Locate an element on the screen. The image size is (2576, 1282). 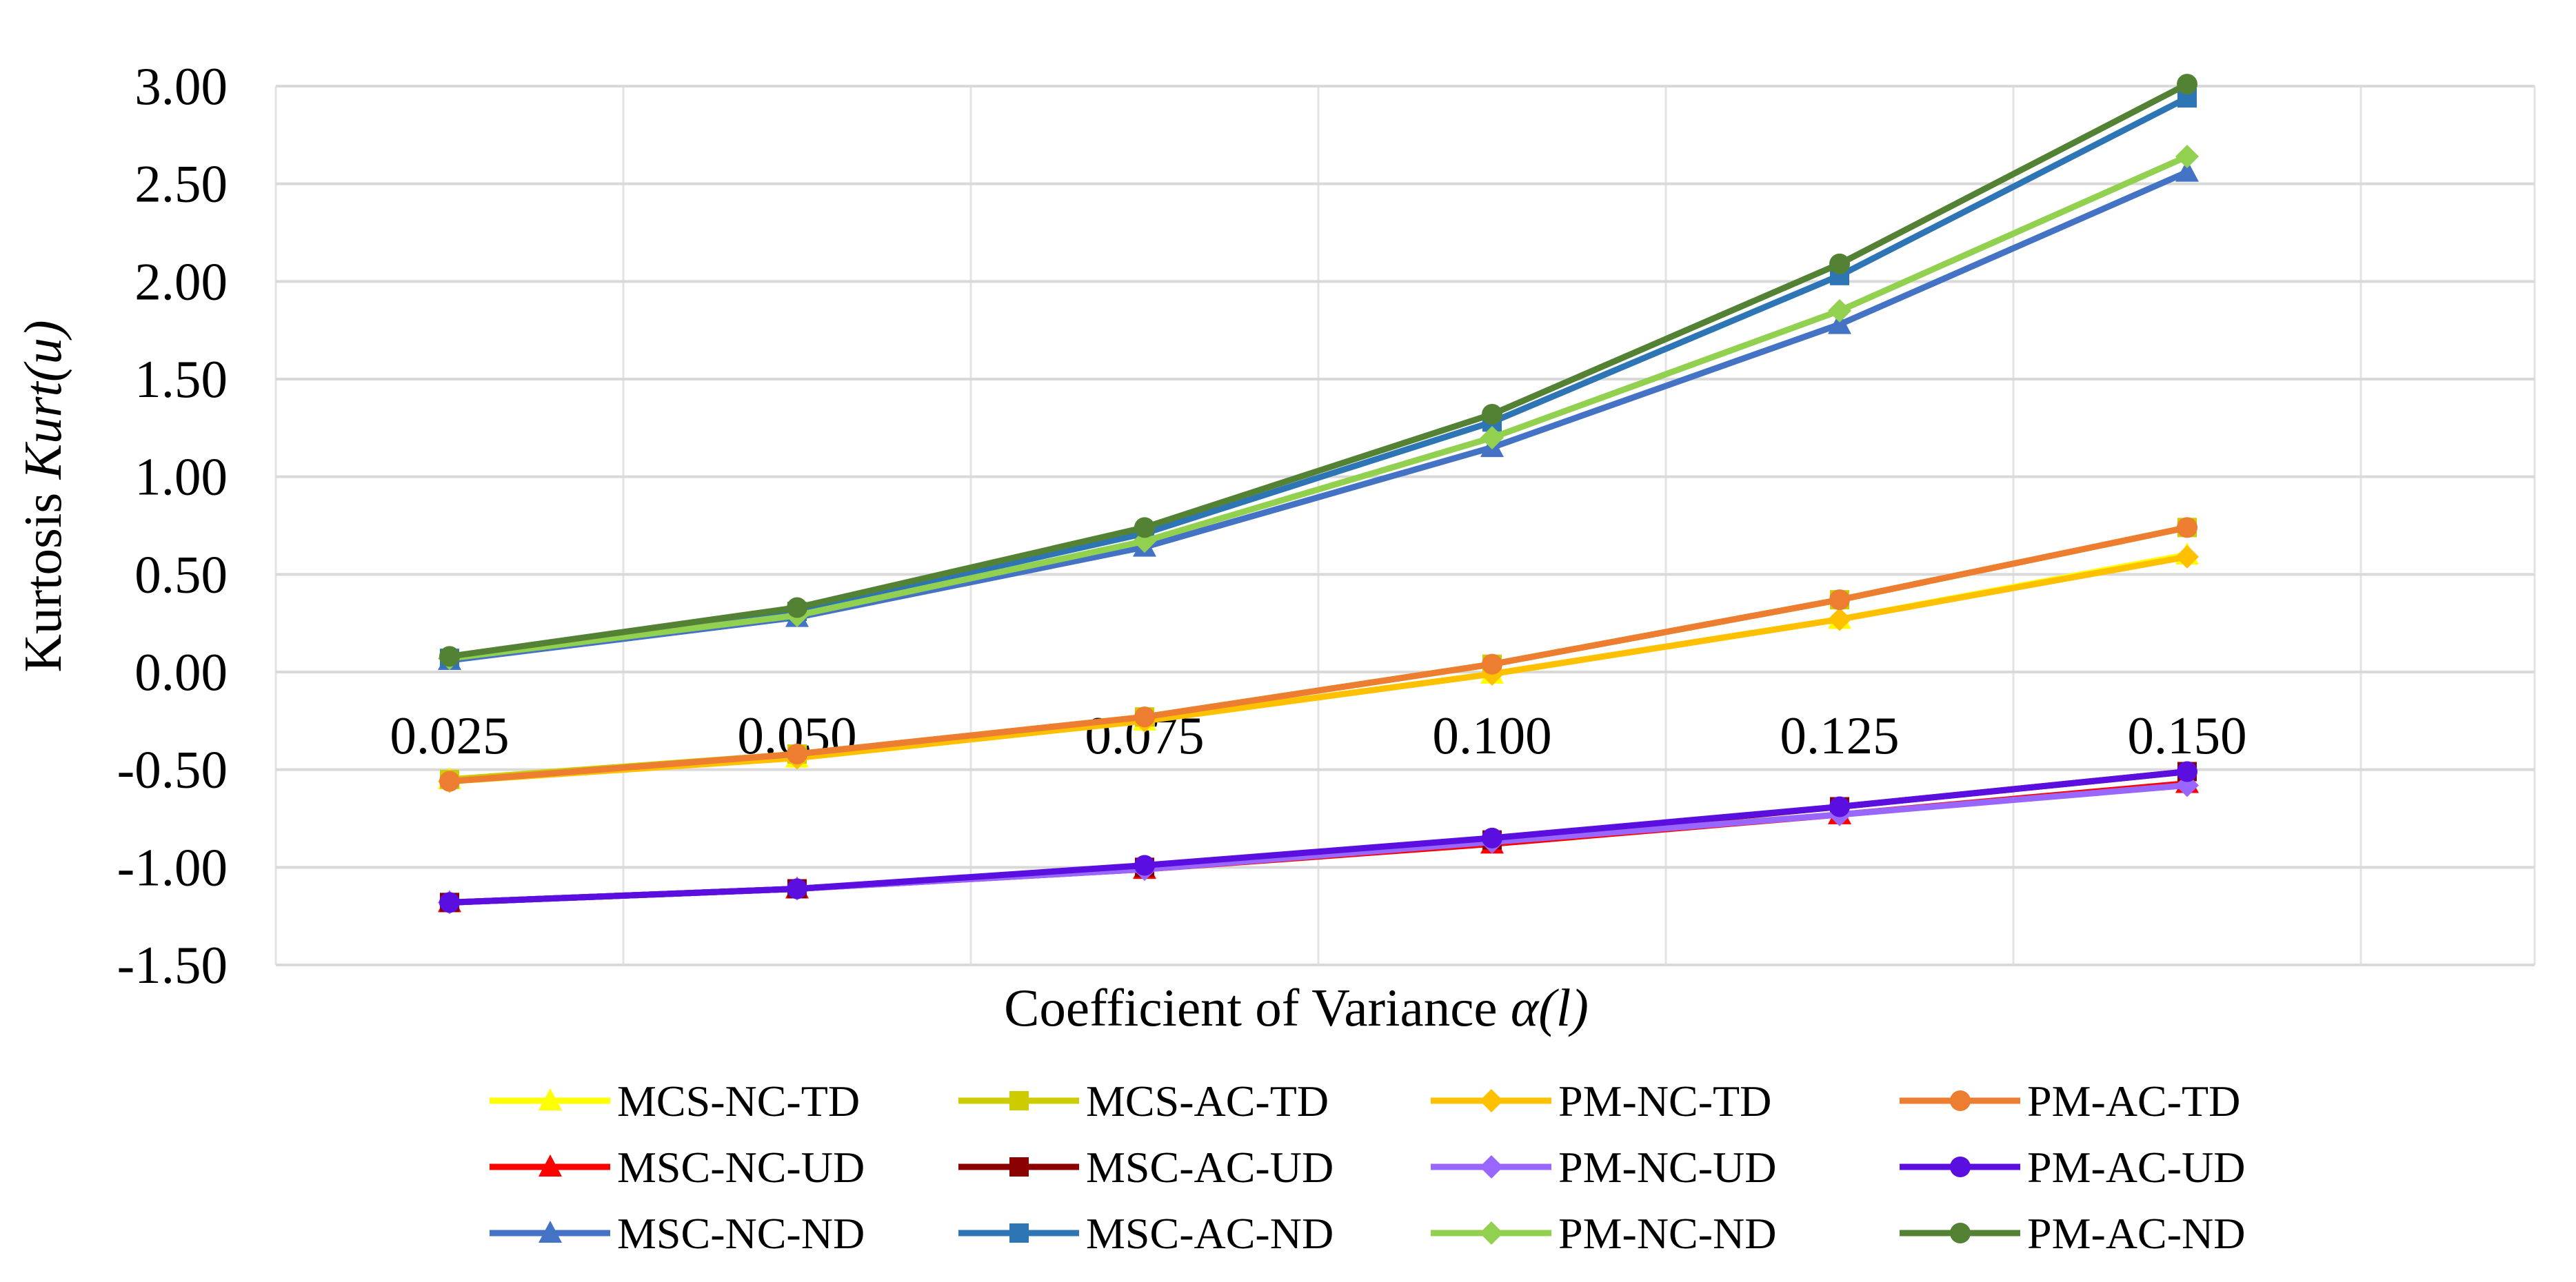
y-tick-label: -1.50 is located at coordinates (172, 965).